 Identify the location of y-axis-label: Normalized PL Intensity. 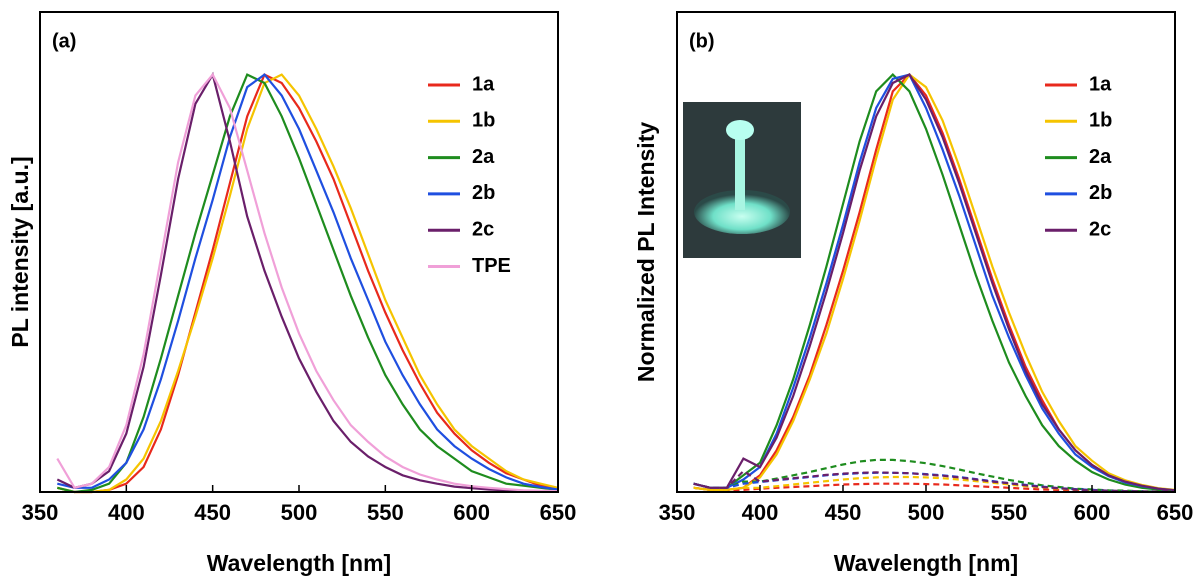
(646, 252).